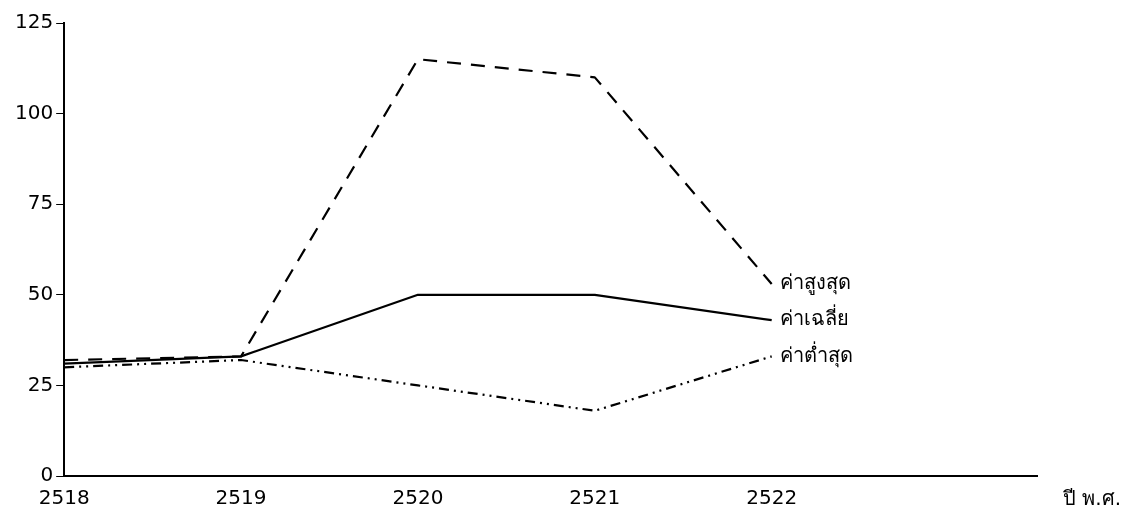 The height and width of the screenshot is (522, 1135). What do you see at coordinates (40, 293) in the screenshot?
I see `y-tick-label: 50` at bounding box center [40, 293].